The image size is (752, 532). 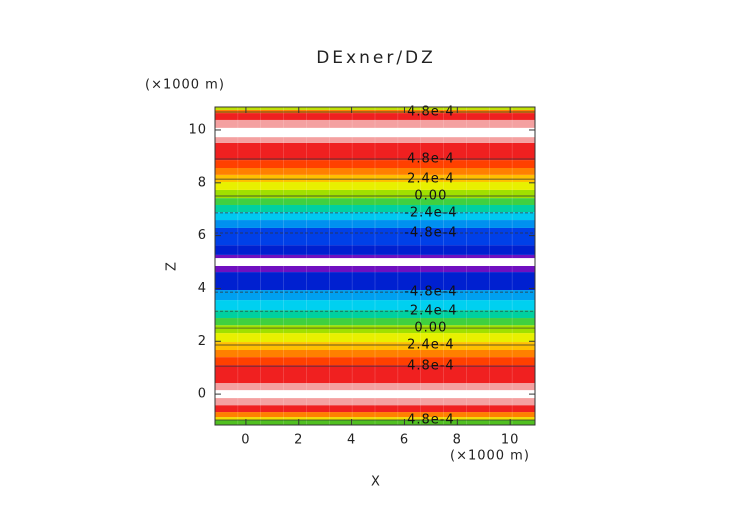 What do you see at coordinates (202, 182) in the screenshot?
I see `y-tick-label: 8` at bounding box center [202, 182].